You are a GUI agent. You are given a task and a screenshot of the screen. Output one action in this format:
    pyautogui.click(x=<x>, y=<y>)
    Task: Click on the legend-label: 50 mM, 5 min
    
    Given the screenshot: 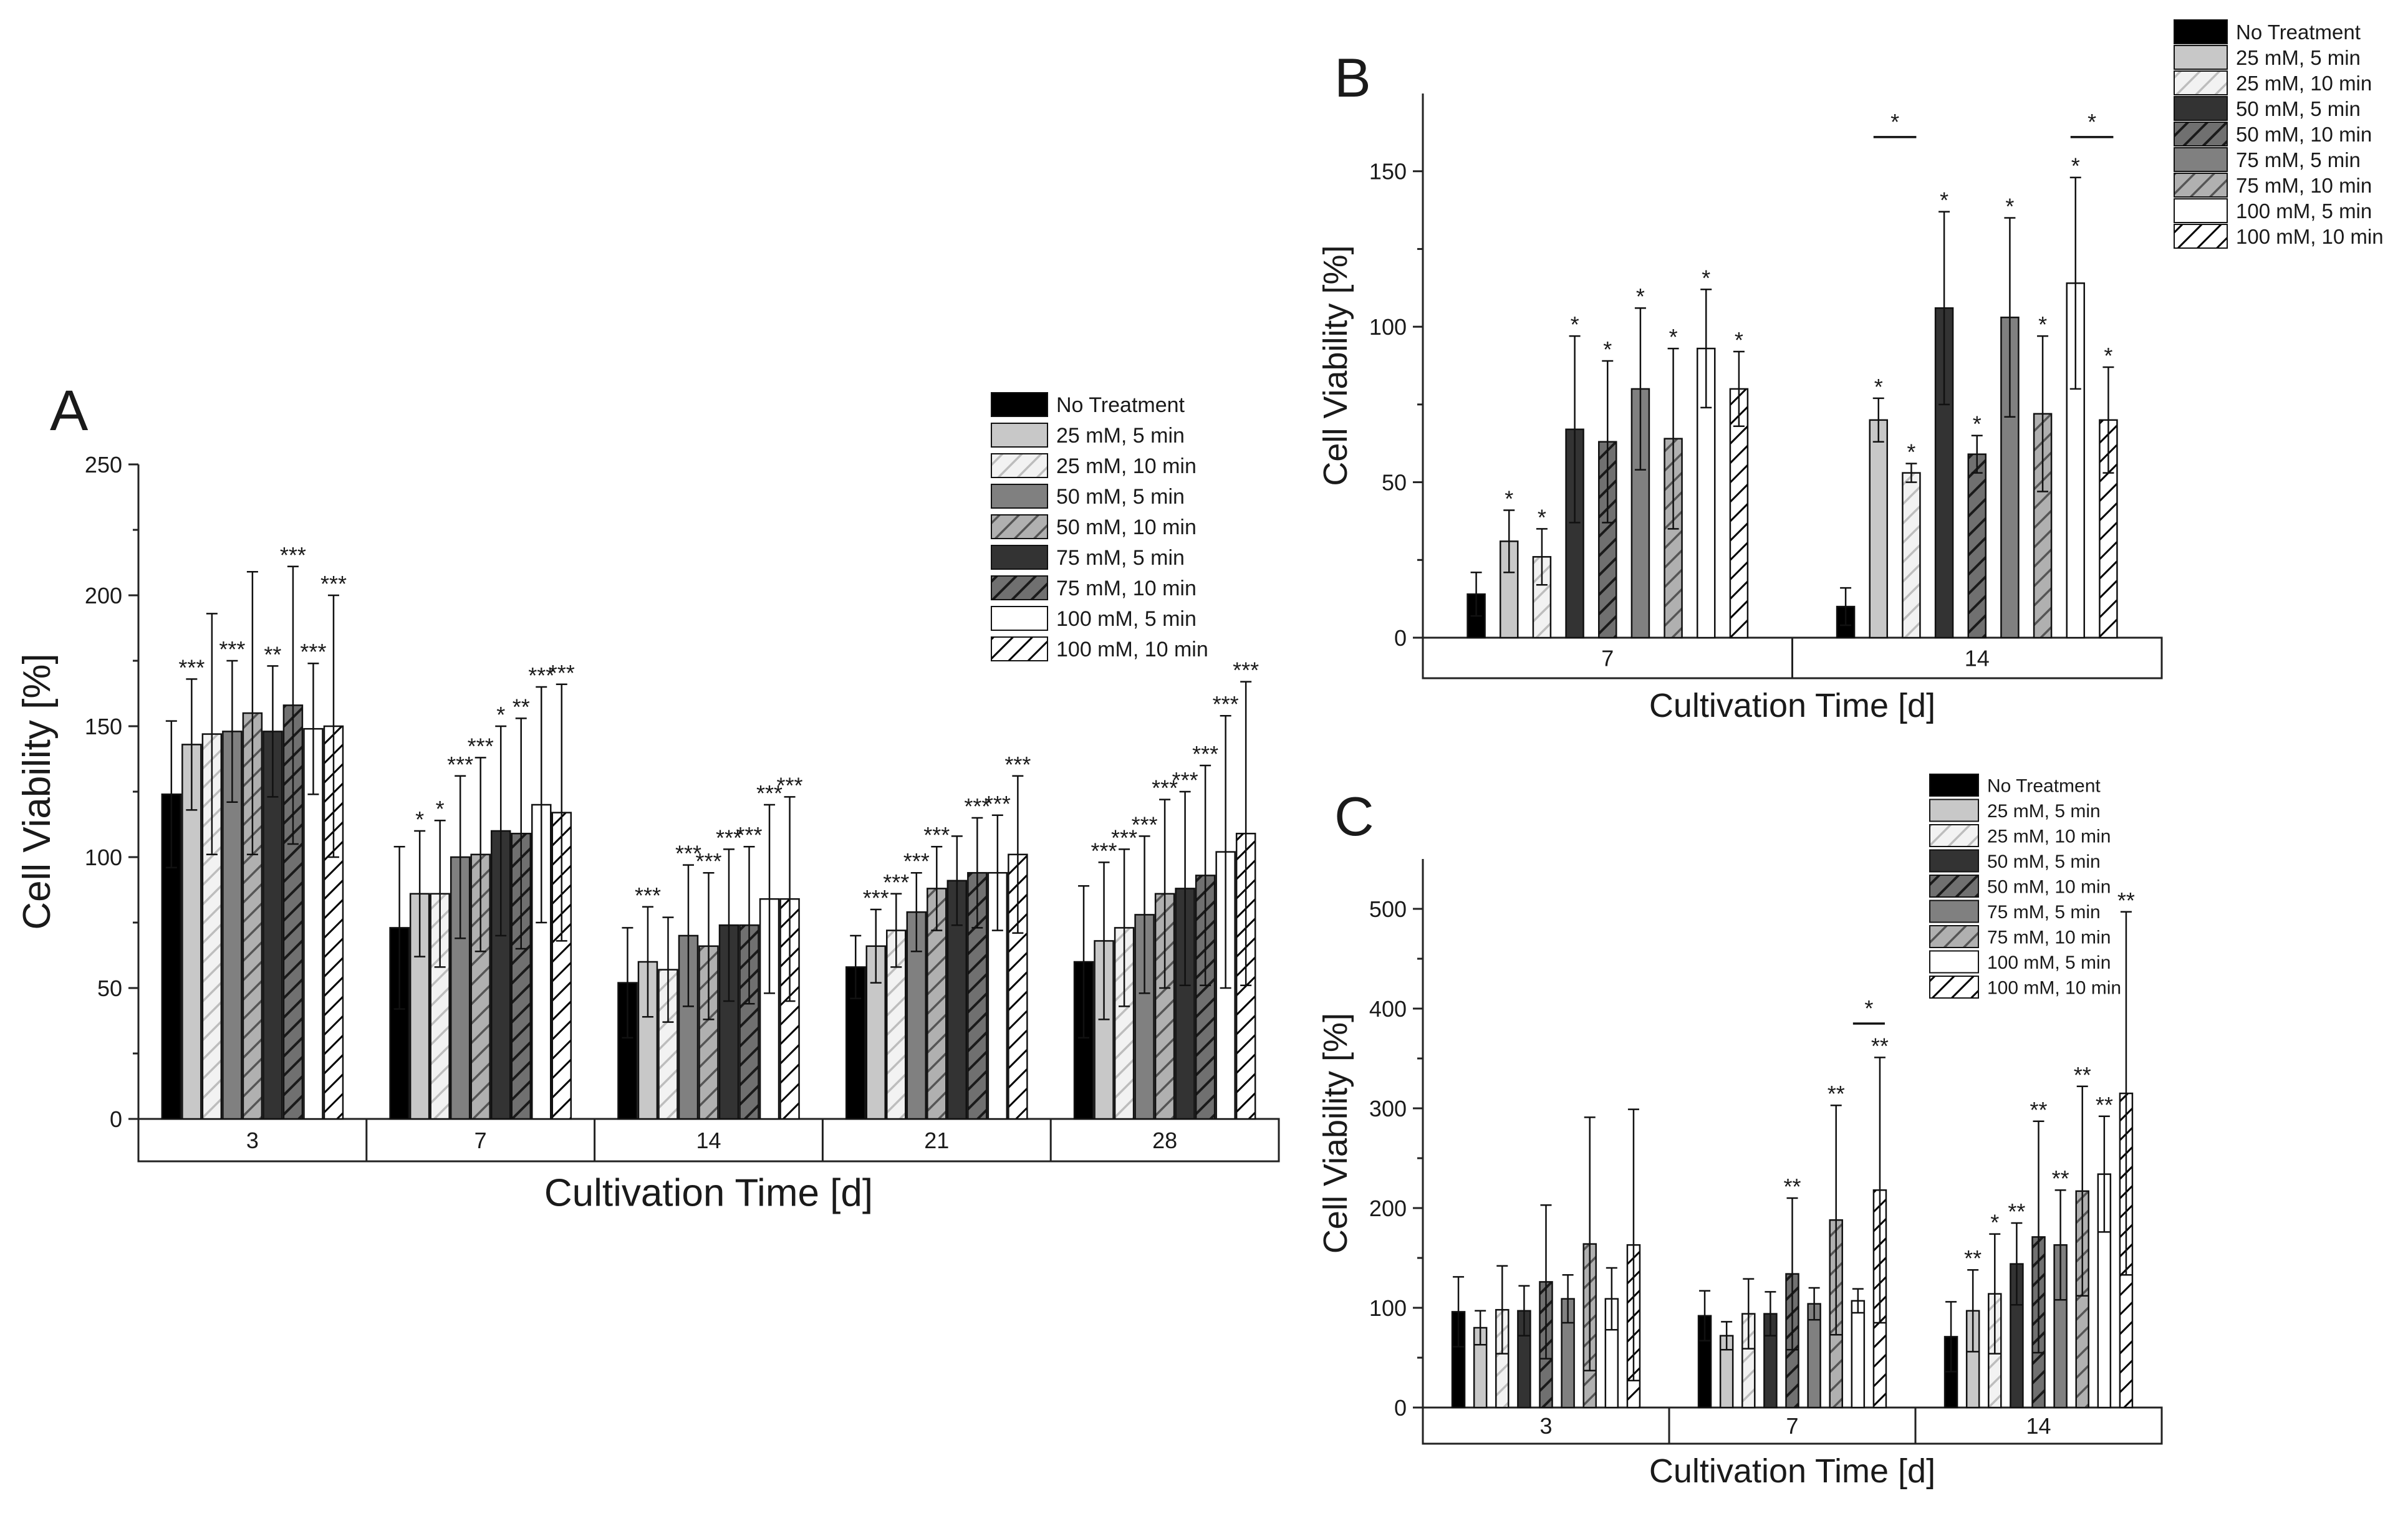 What is the action you would take?
    pyautogui.click(x=2044, y=862)
    